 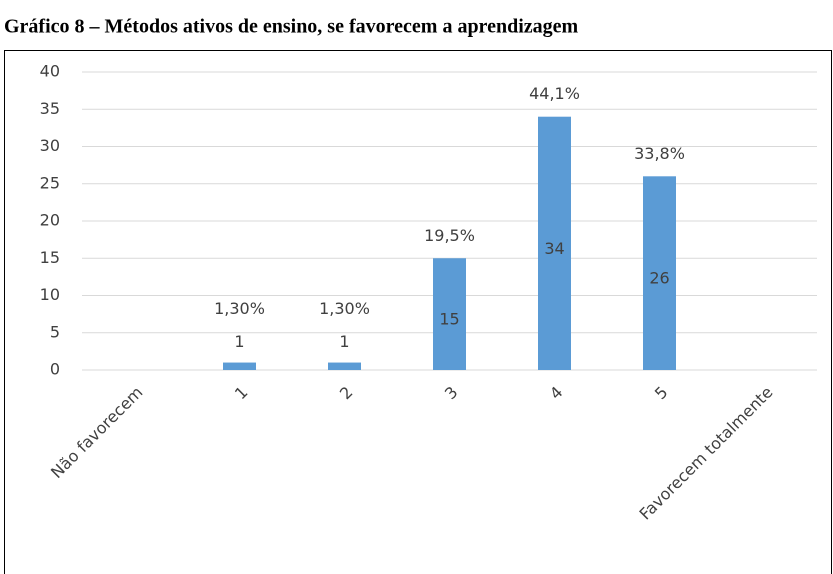 What do you see at coordinates (705, 453) in the screenshot?
I see `x-tick-label: Favorecem totalmente` at bounding box center [705, 453].